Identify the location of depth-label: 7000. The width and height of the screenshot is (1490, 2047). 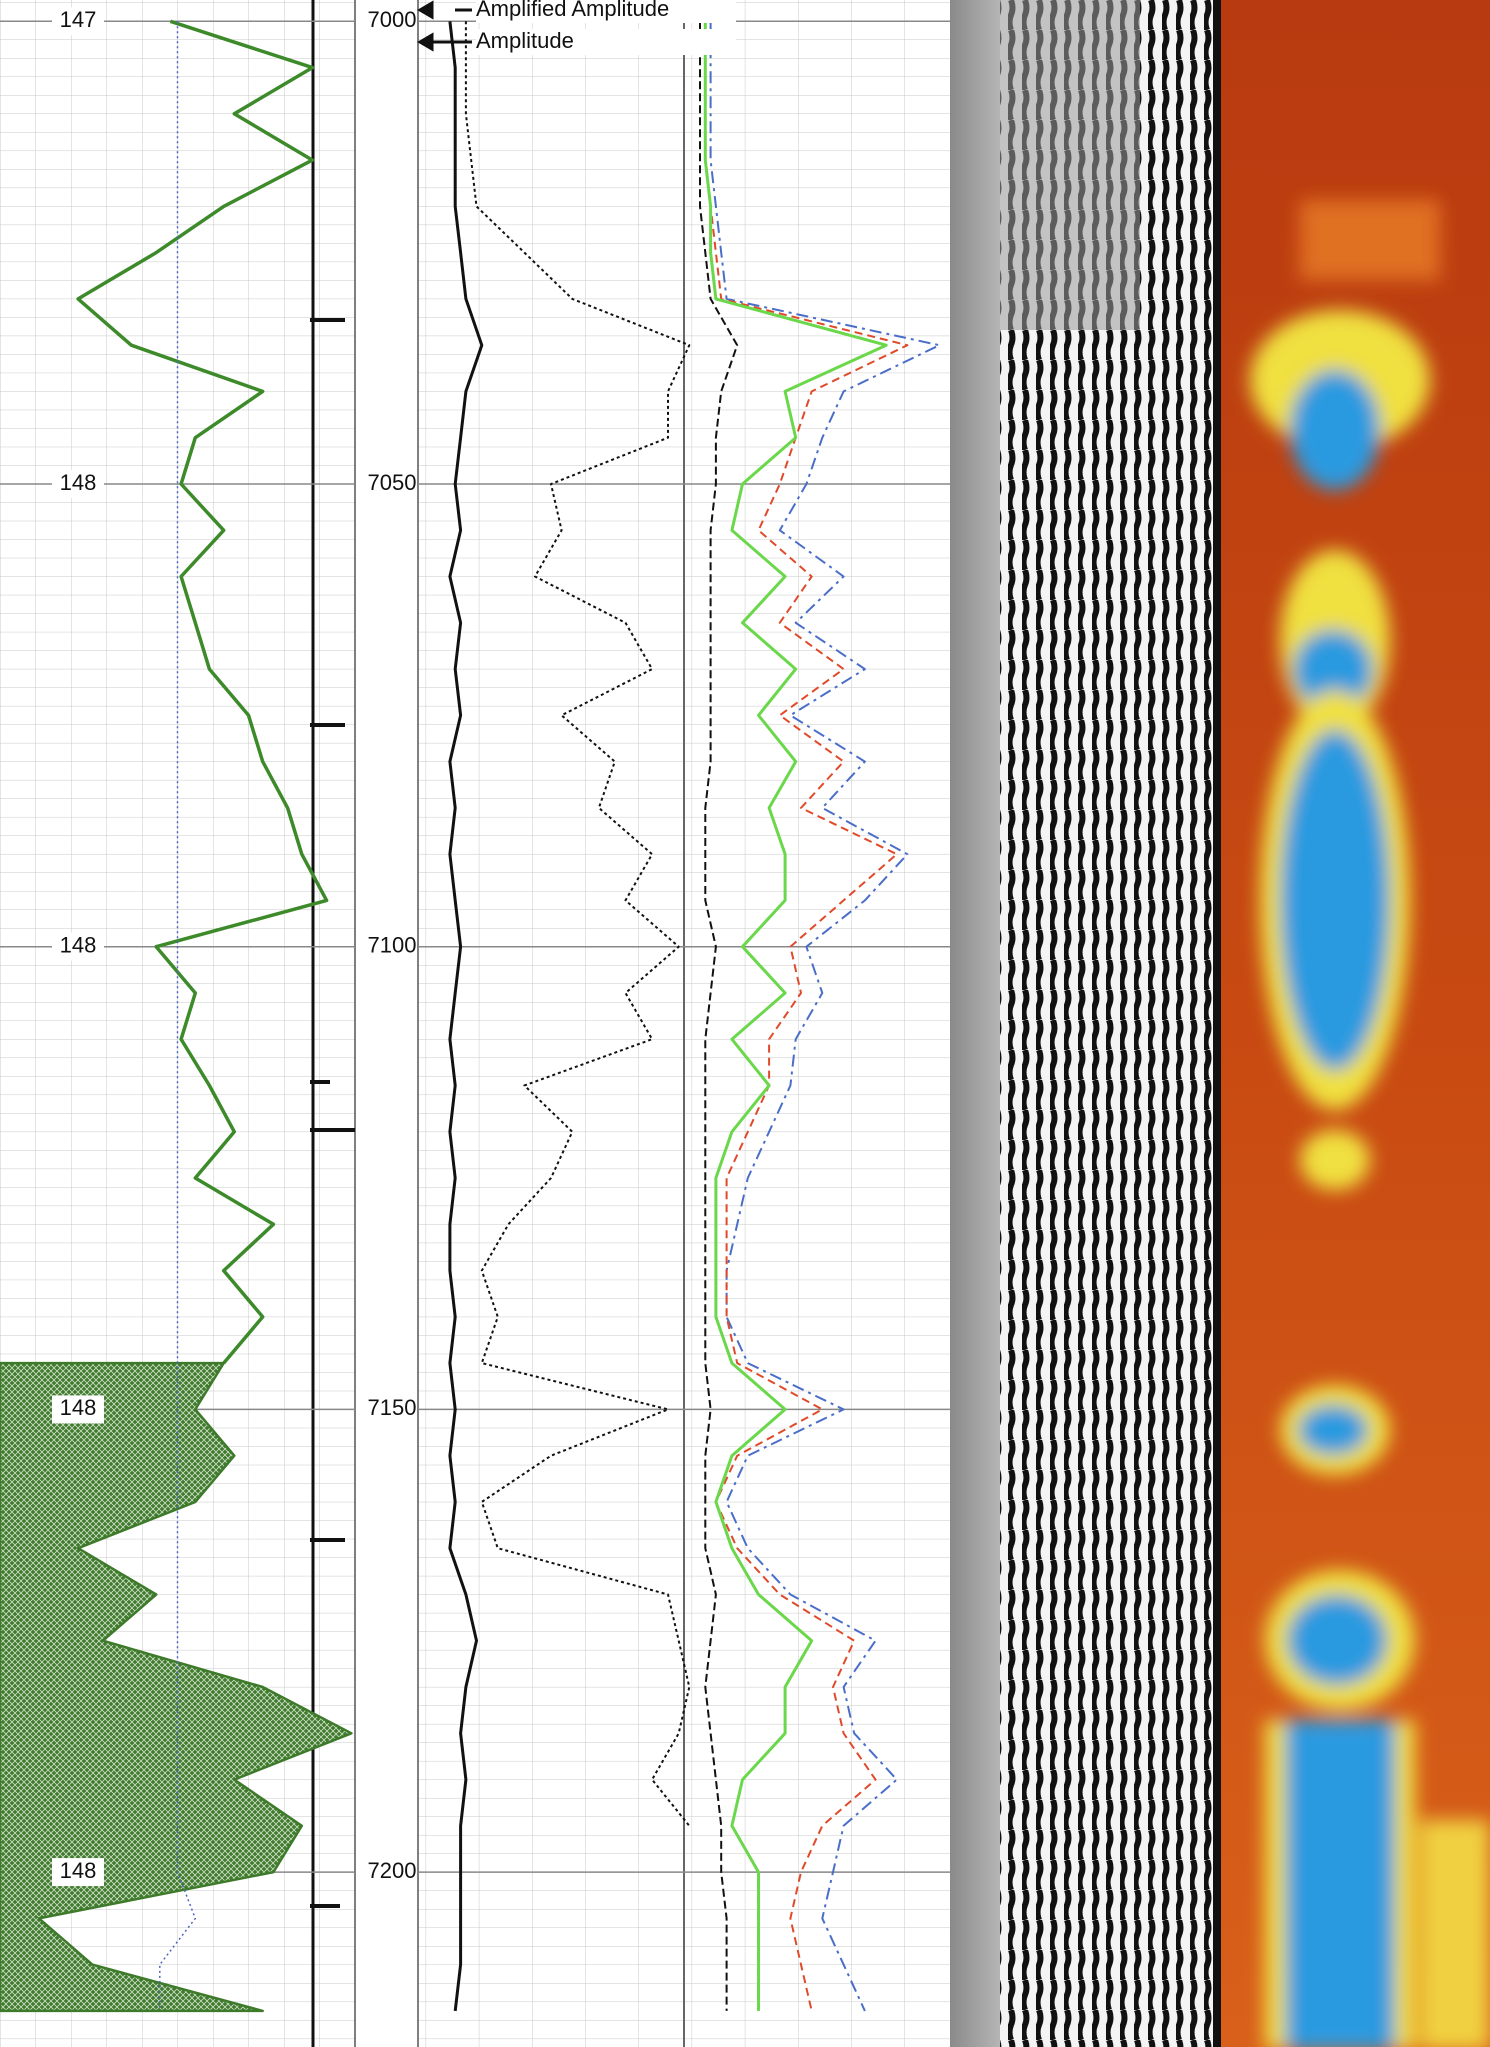
(392, 19).